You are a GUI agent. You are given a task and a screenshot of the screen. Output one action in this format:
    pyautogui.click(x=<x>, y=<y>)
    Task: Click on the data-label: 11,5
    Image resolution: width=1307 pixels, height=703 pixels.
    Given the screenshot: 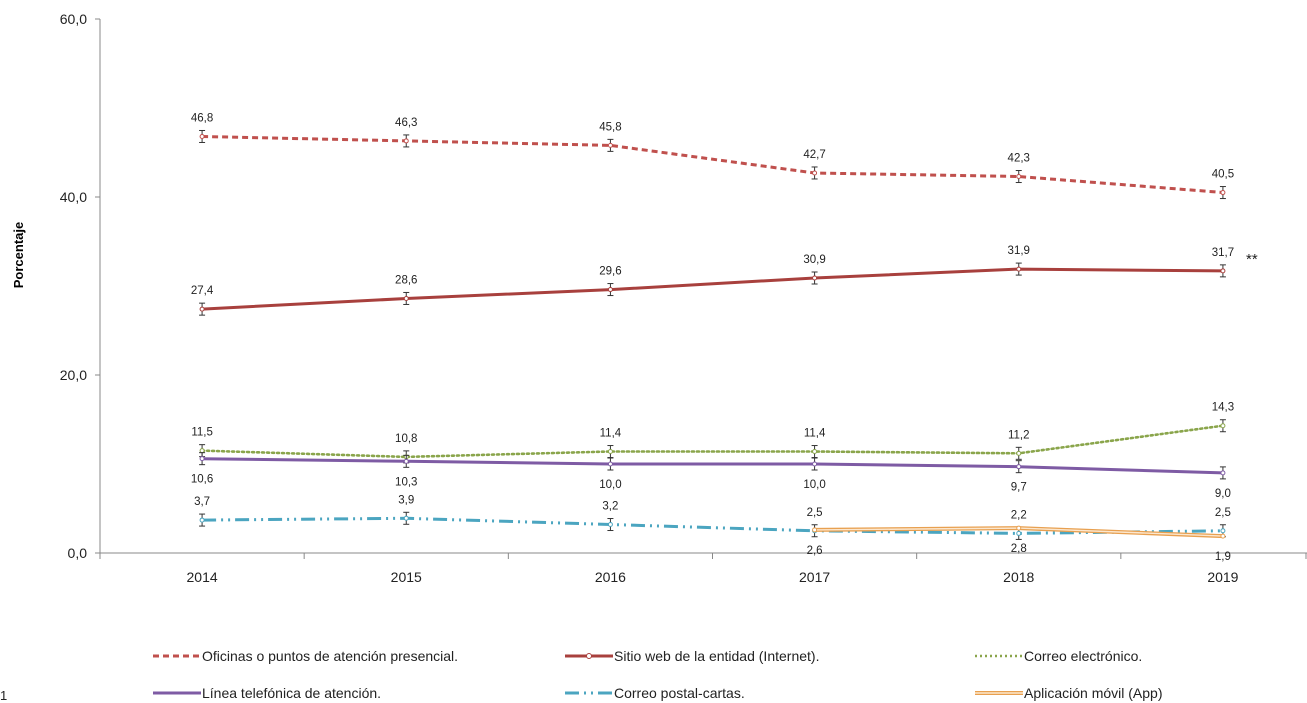 What is the action you would take?
    pyautogui.click(x=202, y=433)
    